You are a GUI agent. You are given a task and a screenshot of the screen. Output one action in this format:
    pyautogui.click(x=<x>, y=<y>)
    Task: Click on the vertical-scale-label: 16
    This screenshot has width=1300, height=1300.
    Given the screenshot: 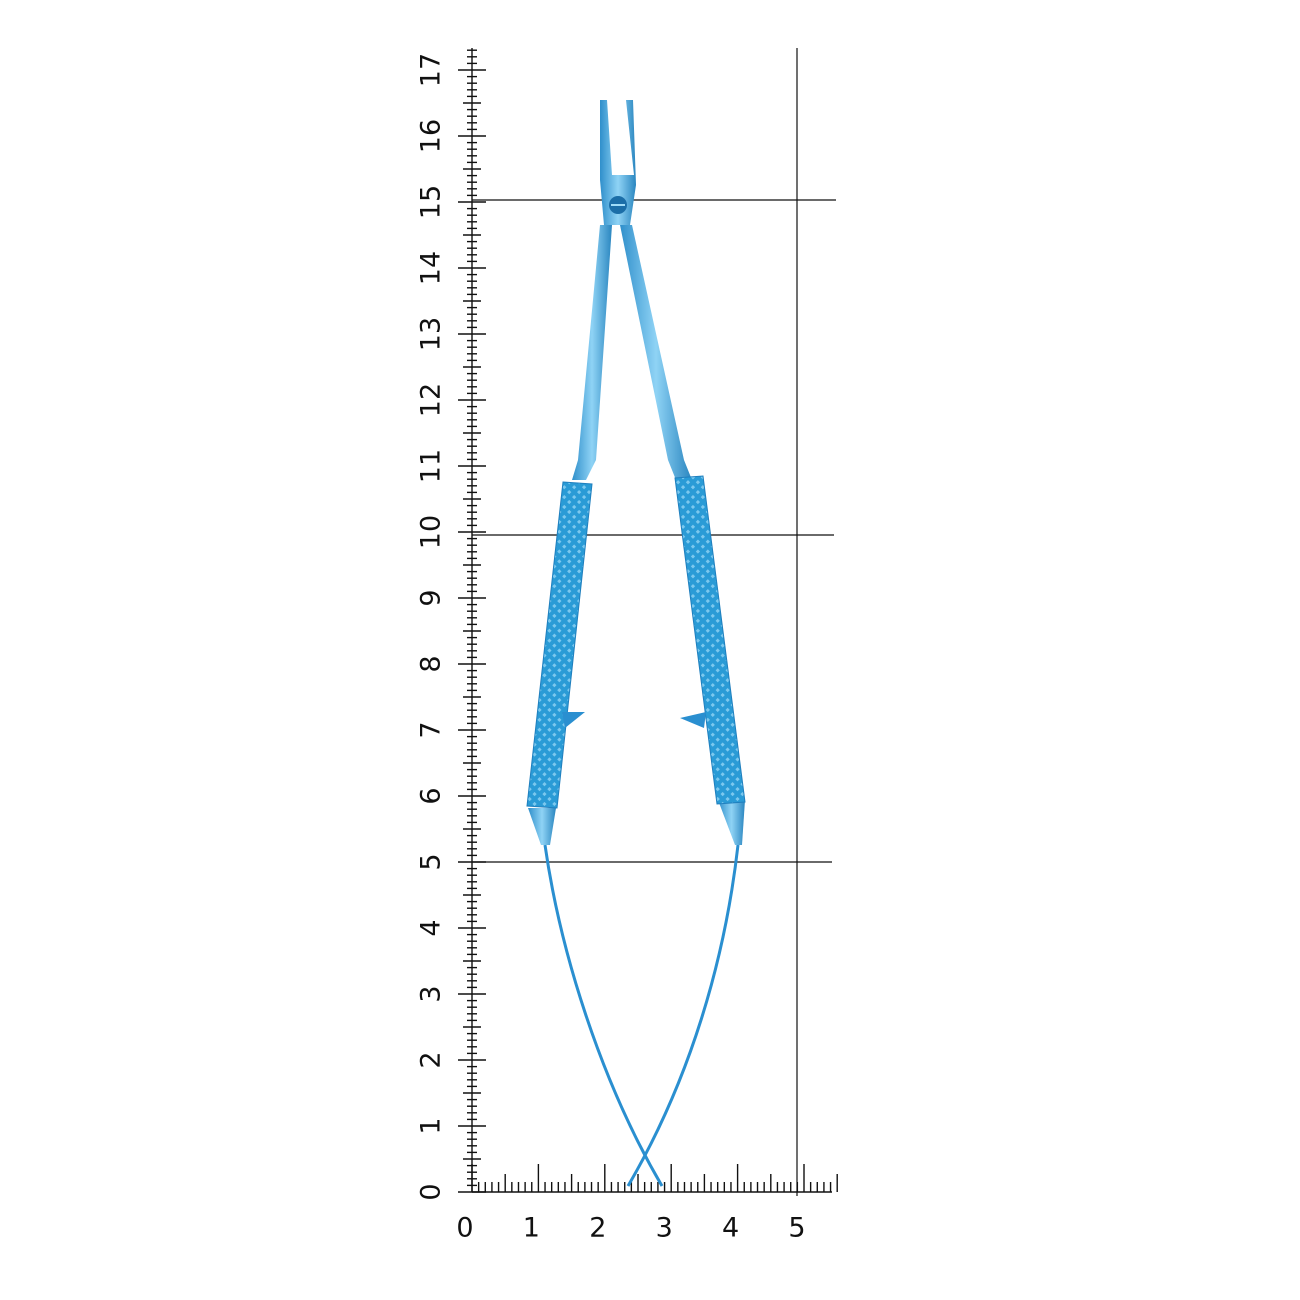 What is the action you would take?
    pyautogui.click(x=431, y=136)
    